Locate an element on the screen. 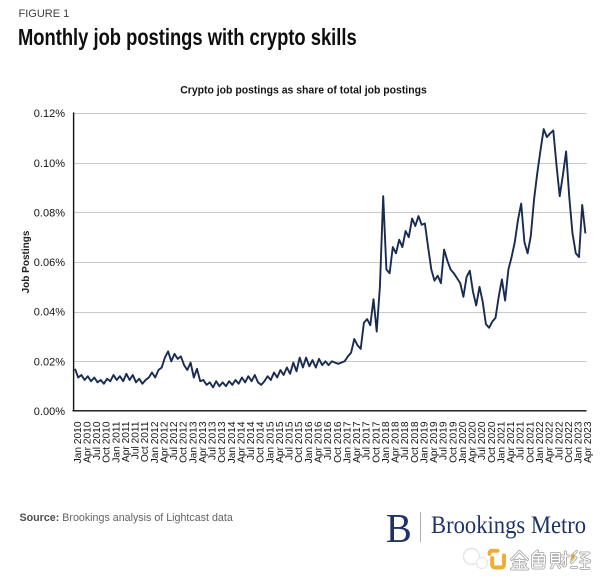  svg-text: Jan 2021 is located at coordinates (501, 442).